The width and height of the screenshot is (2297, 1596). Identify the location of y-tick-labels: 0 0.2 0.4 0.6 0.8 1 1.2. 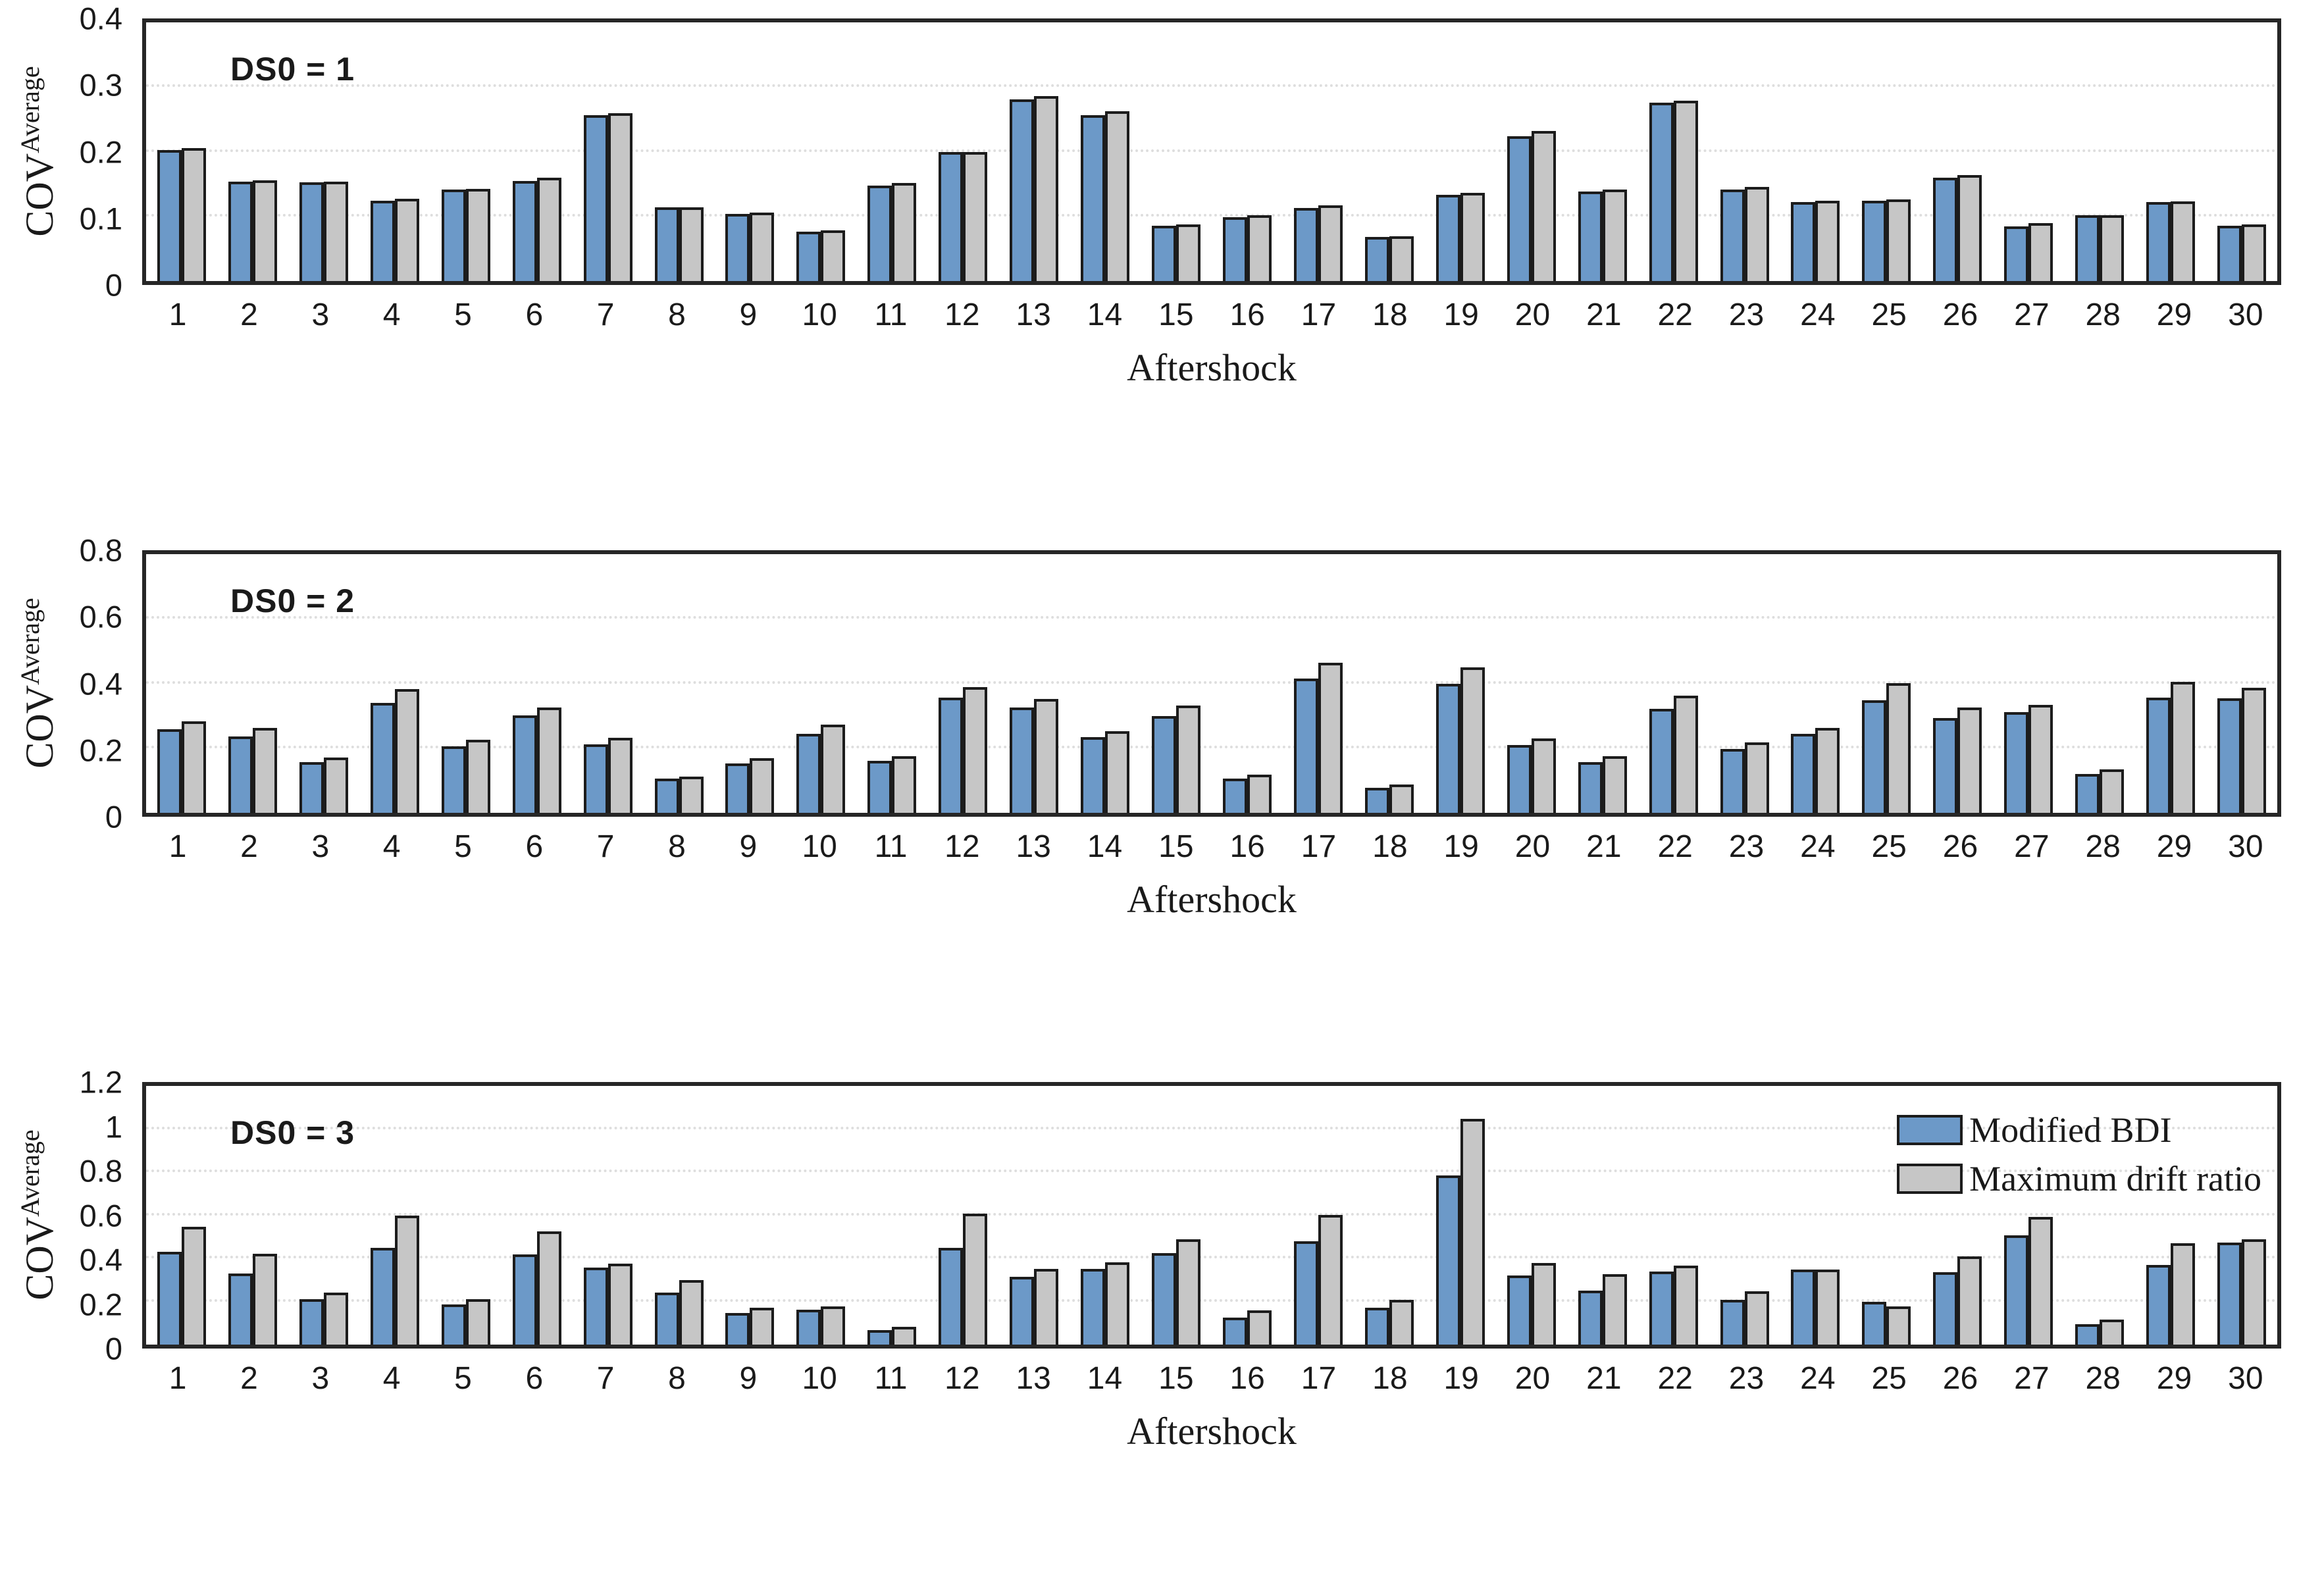
(65, 1215).